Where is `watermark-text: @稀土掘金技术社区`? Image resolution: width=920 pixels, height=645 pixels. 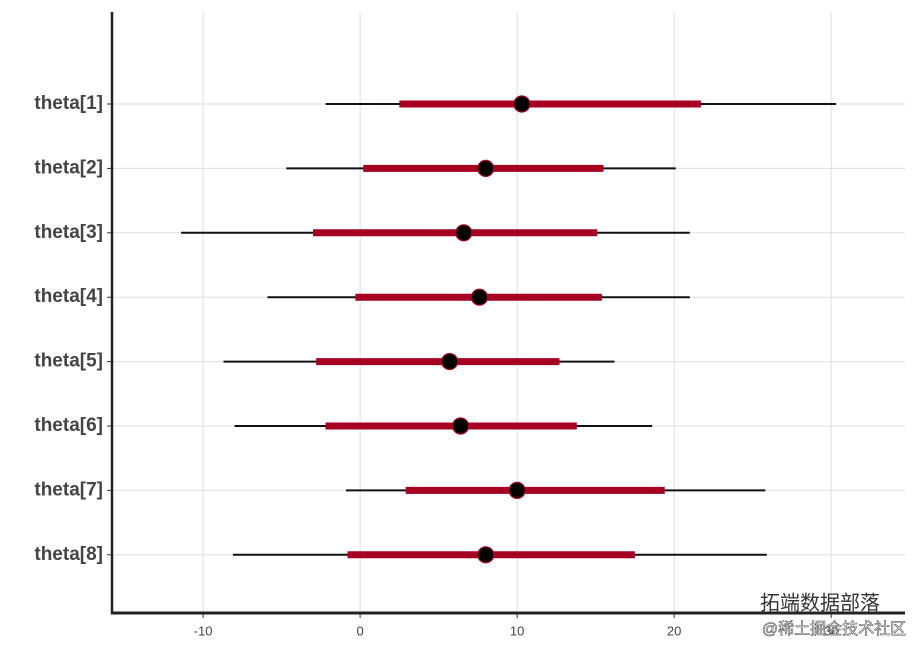
watermark-text: @稀土掘金技术社区 is located at coordinates (834, 629).